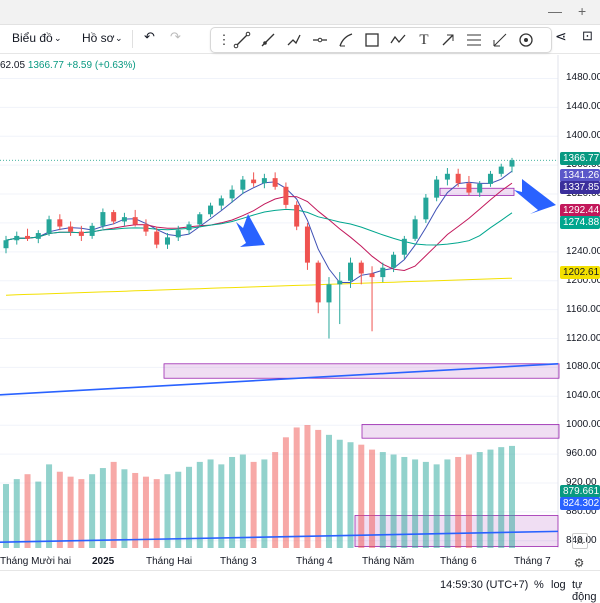 Image resolution: width=600 pixels, height=603 pixels. Describe the element at coordinates (484, 585) in the screenshot. I see `clock-time: 14:59:30 (UTC+7)` at that location.